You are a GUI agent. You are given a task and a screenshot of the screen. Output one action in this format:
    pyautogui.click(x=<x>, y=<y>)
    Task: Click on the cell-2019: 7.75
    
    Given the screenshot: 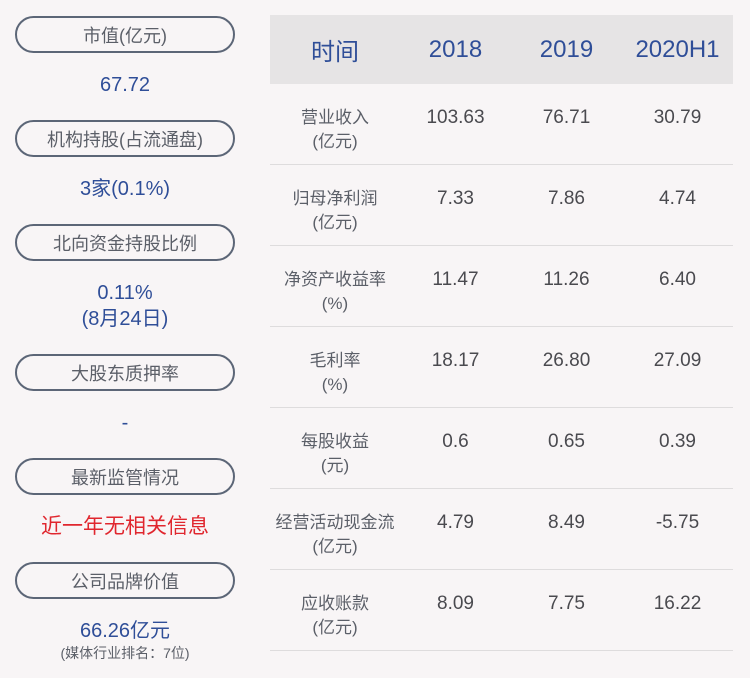 What is the action you would take?
    pyautogui.click(x=566, y=603)
    